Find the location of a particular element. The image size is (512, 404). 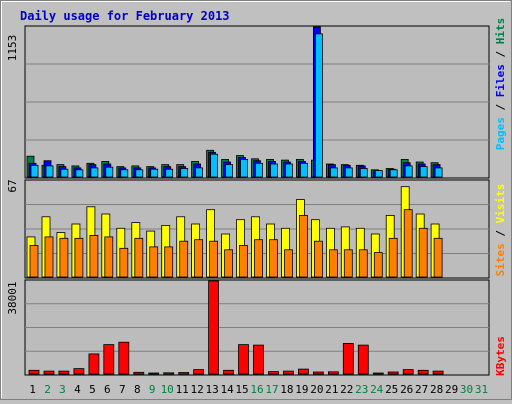

x-tick-day-14: 14 is located at coordinates (227, 389).